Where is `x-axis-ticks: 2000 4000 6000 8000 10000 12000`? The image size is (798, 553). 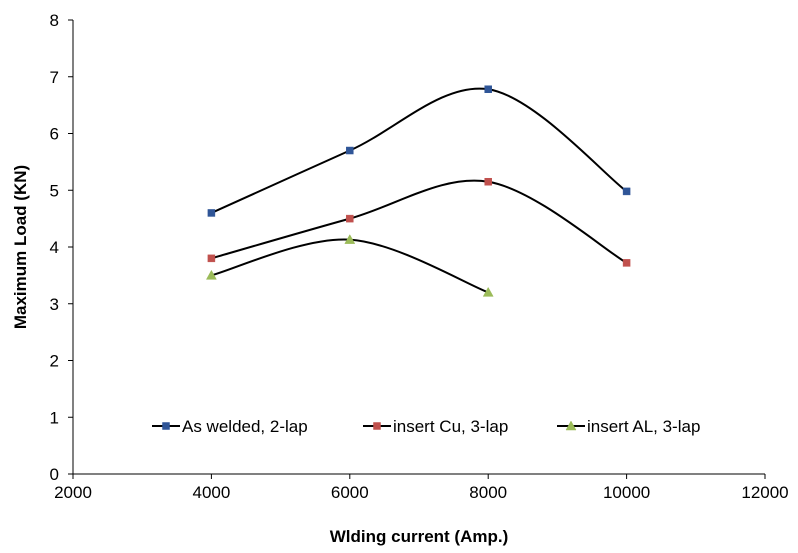
x-axis-ticks: 2000 4000 6000 8000 10000 12000 is located at coordinates (421, 488).